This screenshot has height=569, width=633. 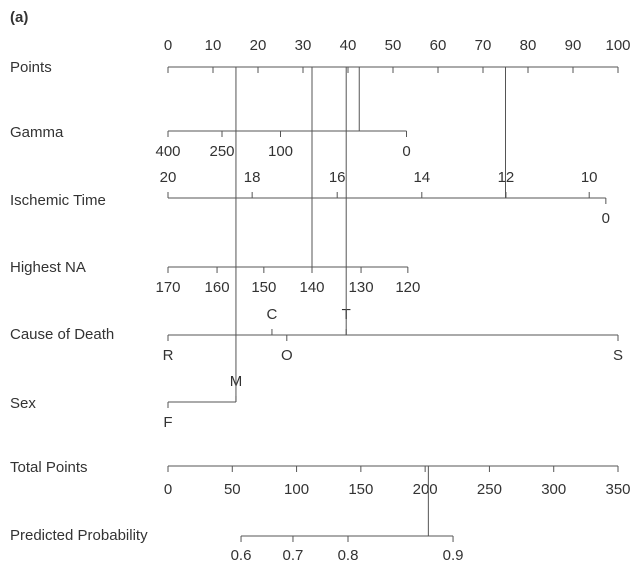 I want to click on tick-label: 90, so click(x=573, y=45).